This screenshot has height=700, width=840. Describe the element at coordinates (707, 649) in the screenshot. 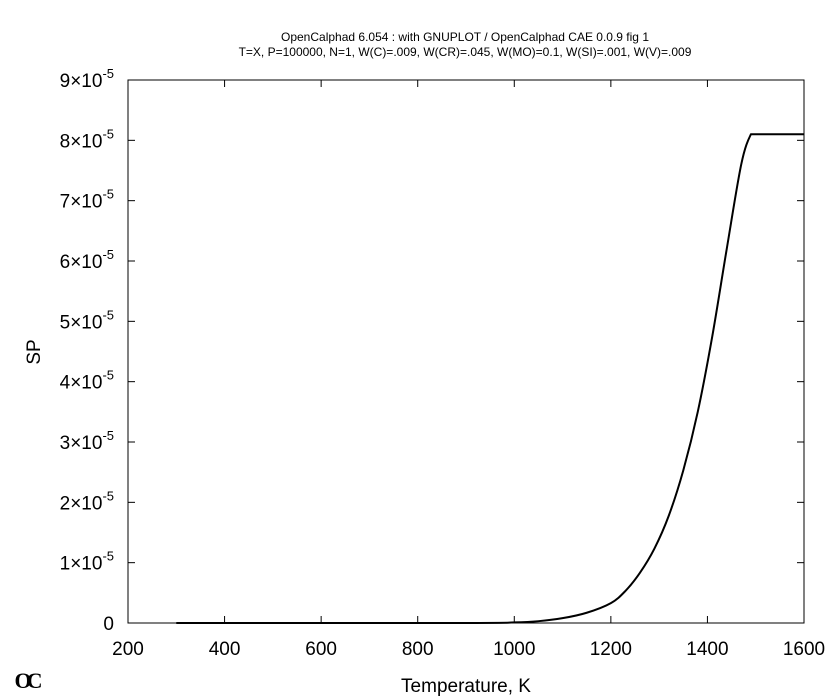

I see `x-tick-label: 1400` at that location.